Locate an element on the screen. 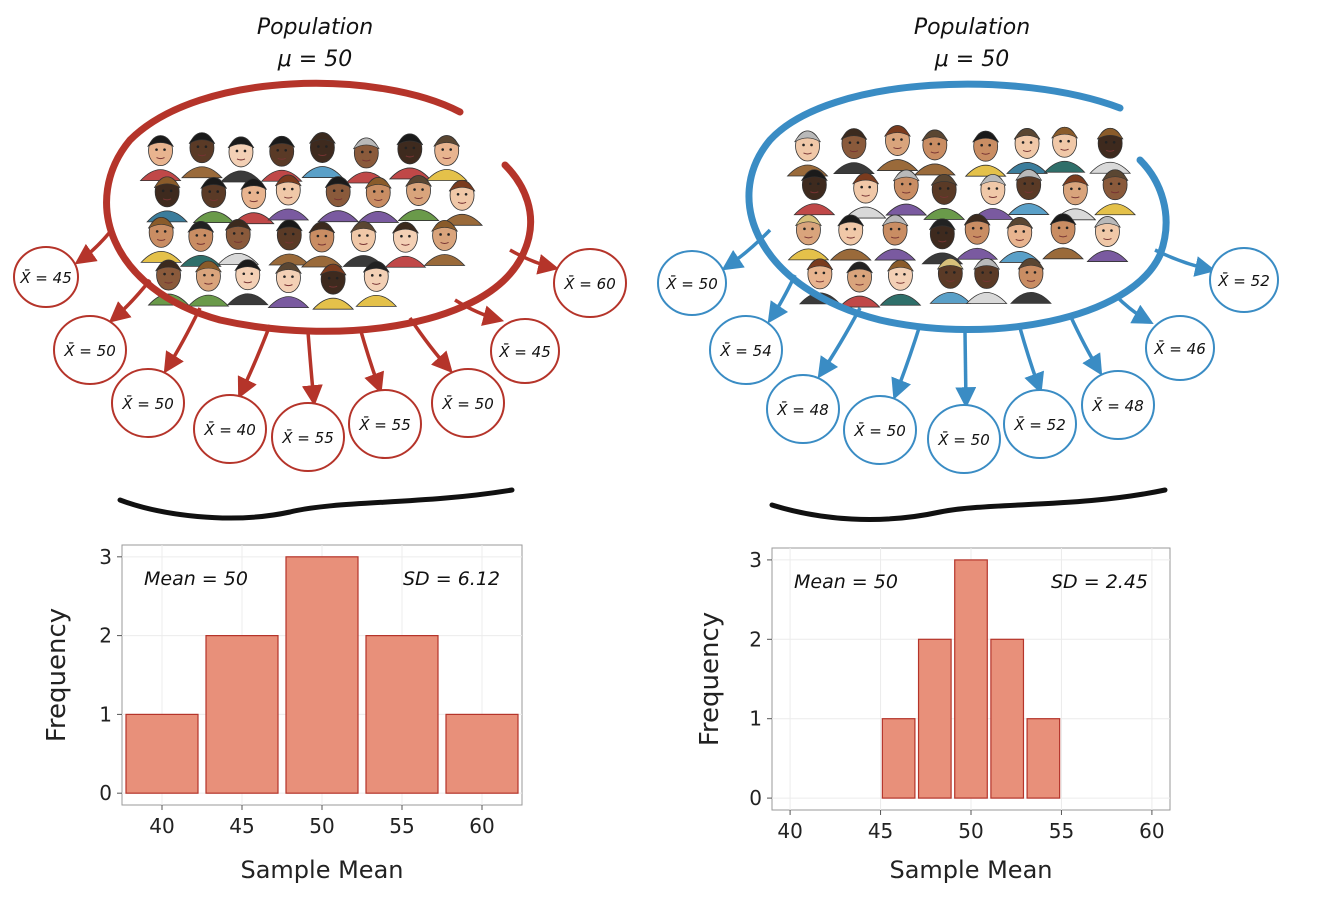  sample-circle: X̄ = 52 is located at coordinates (1040, 424).